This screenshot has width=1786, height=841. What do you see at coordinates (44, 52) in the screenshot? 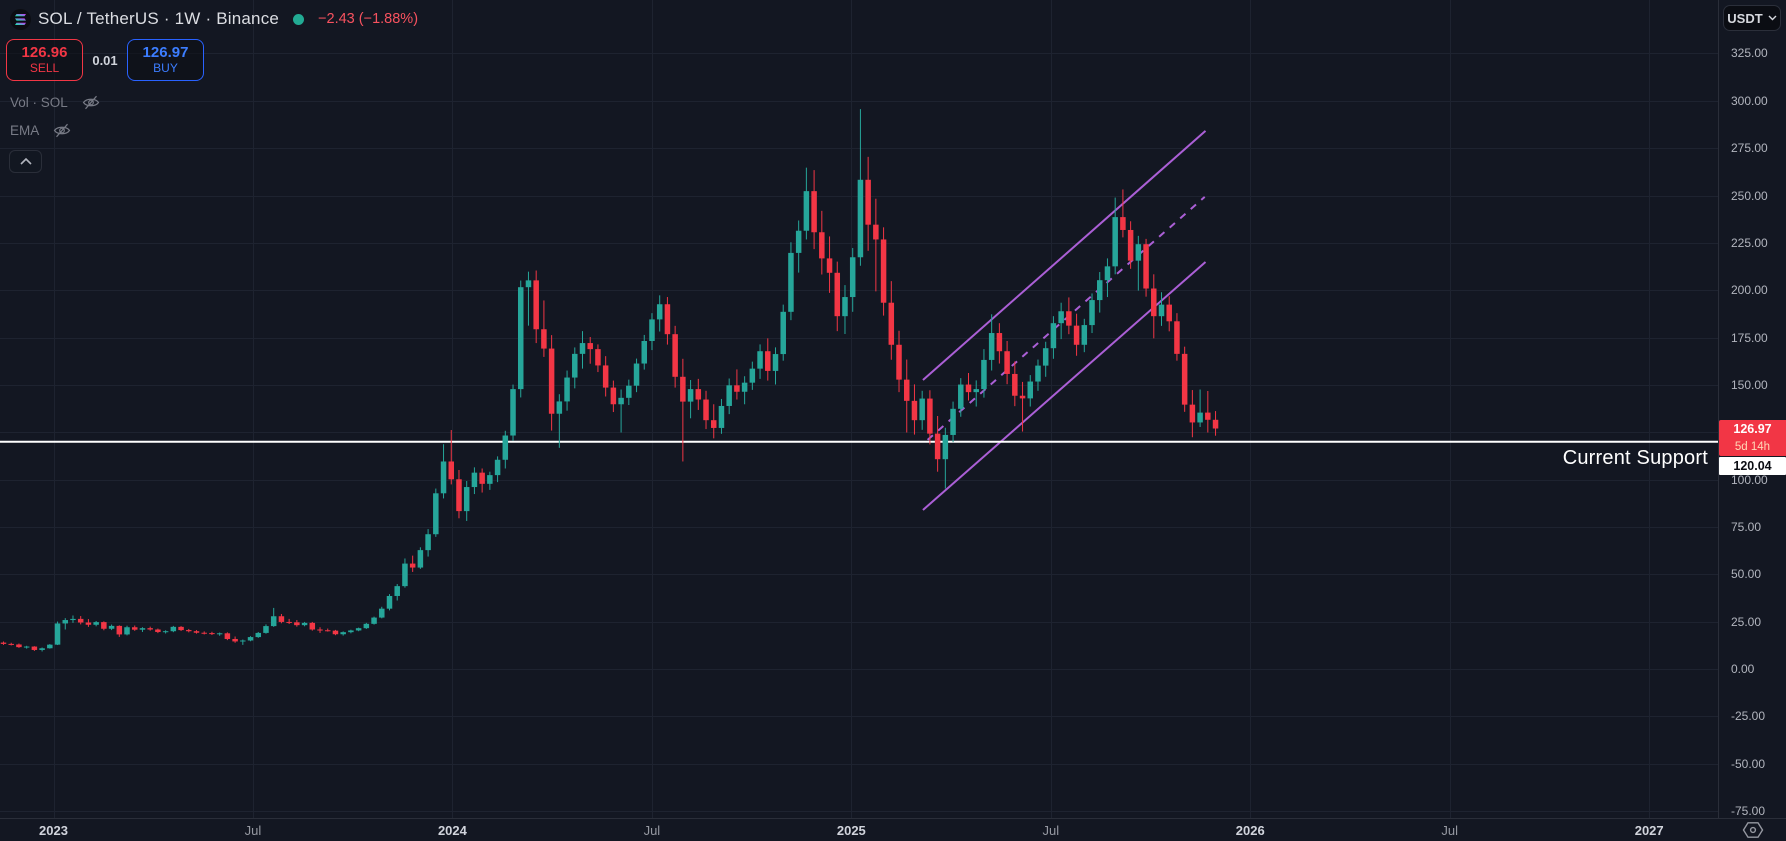
I see `sell-price: 126.96` at bounding box center [44, 52].